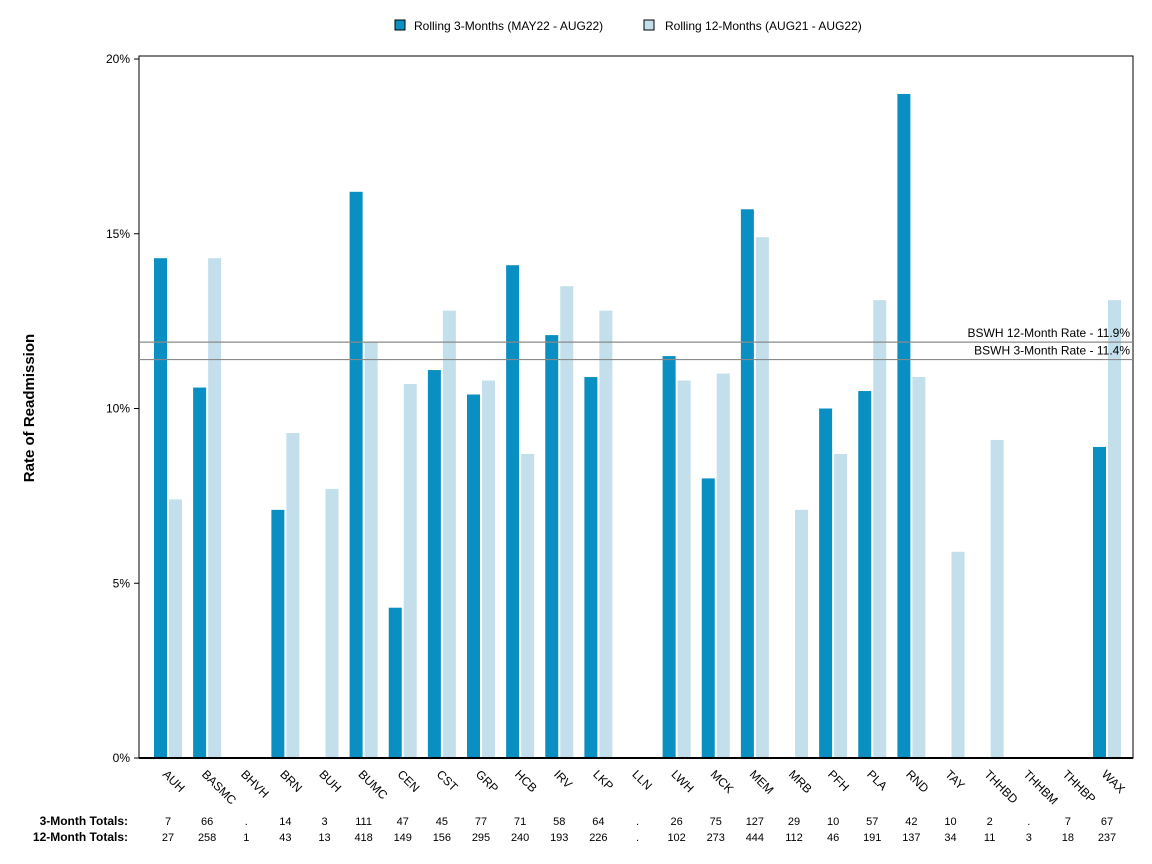 The width and height of the screenshot is (1152, 864). Describe the element at coordinates (481, 838) in the screenshot. I see `12-month-total-grp: 295` at that location.